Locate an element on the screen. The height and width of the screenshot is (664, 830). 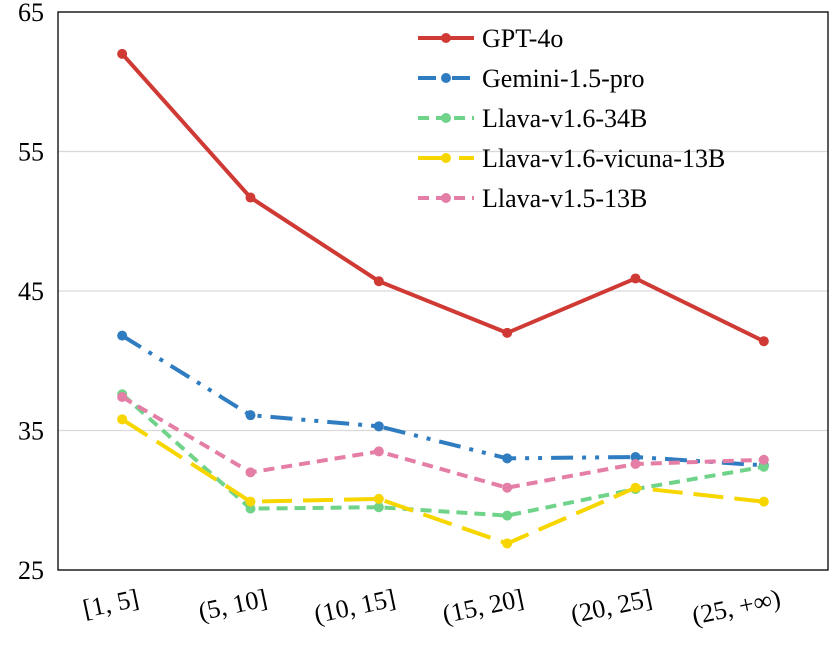
series-line-llava-v1-6-34b is located at coordinates (442, 455).